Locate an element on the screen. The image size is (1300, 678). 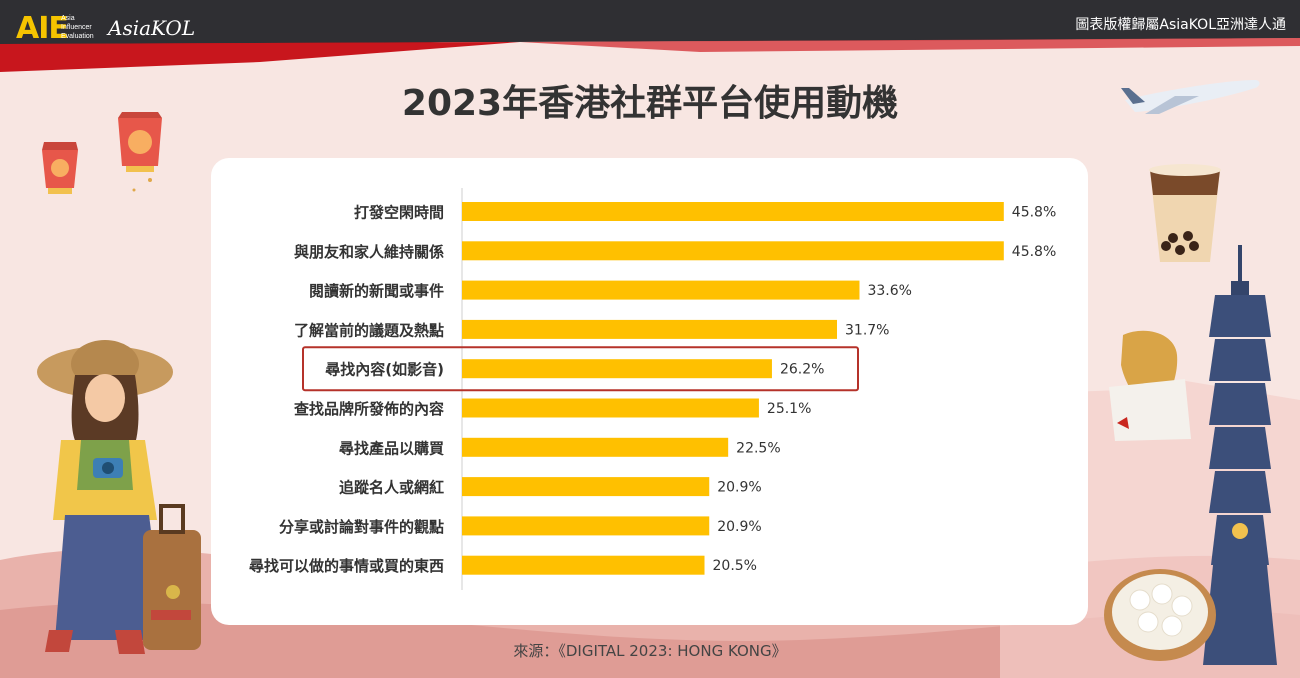
bubble-tea-icon is located at coordinates (1185, 213).